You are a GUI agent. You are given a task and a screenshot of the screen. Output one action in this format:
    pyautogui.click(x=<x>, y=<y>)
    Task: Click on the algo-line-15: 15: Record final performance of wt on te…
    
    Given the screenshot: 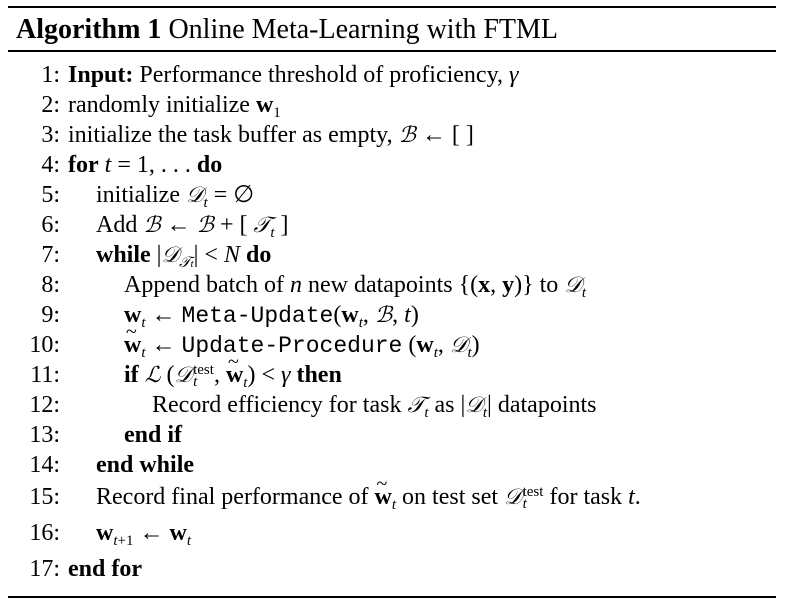 What is the action you would take?
    pyautogui.click(x=324, y=491)
    